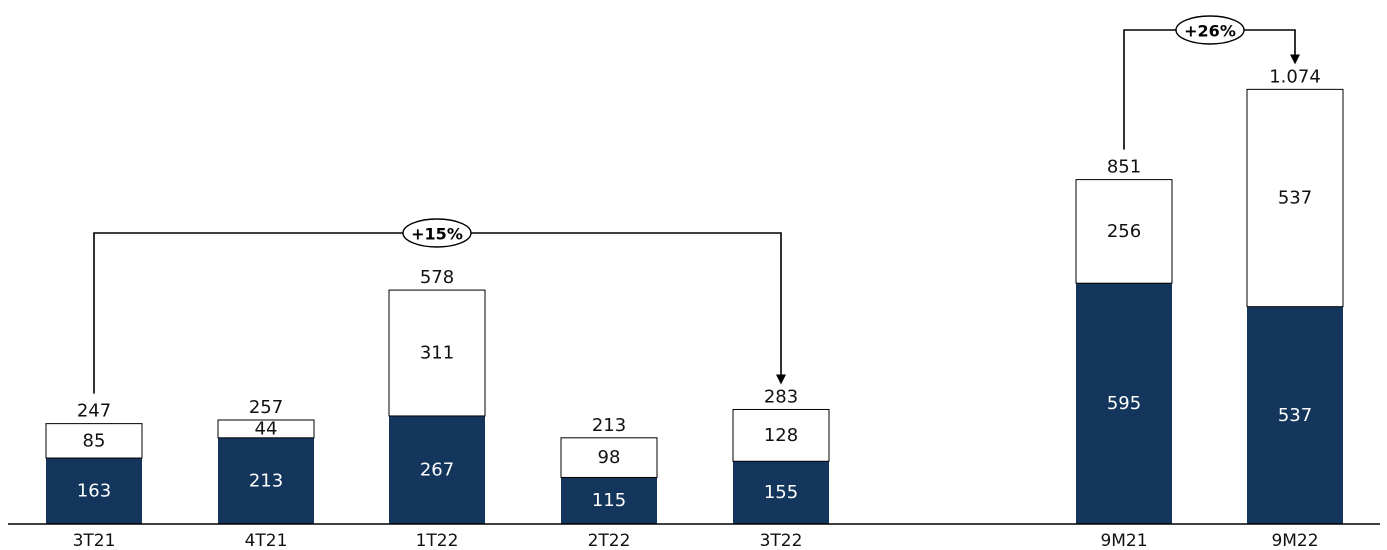 The width and height of the screenshot is (1387, 550). I want to click on total-label-9M22: 1.074, so click(1295, 76).